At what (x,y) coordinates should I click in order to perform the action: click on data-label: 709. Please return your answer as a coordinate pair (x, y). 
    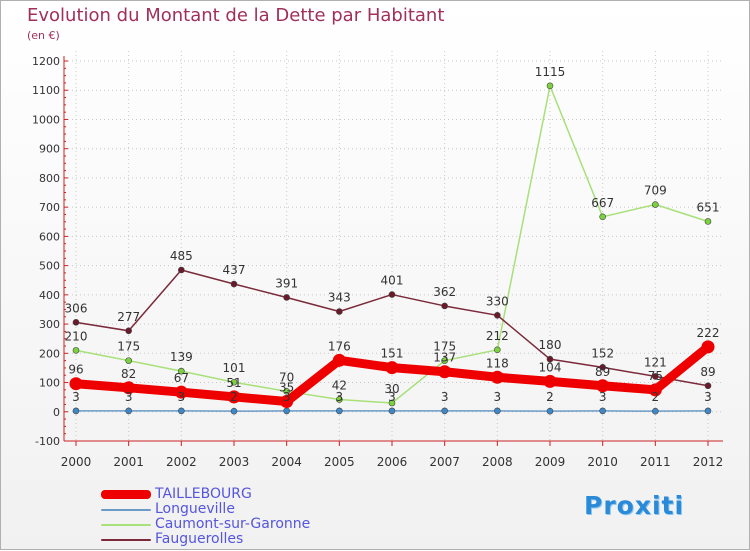
    Looking at the image, I should click on (655, 191).